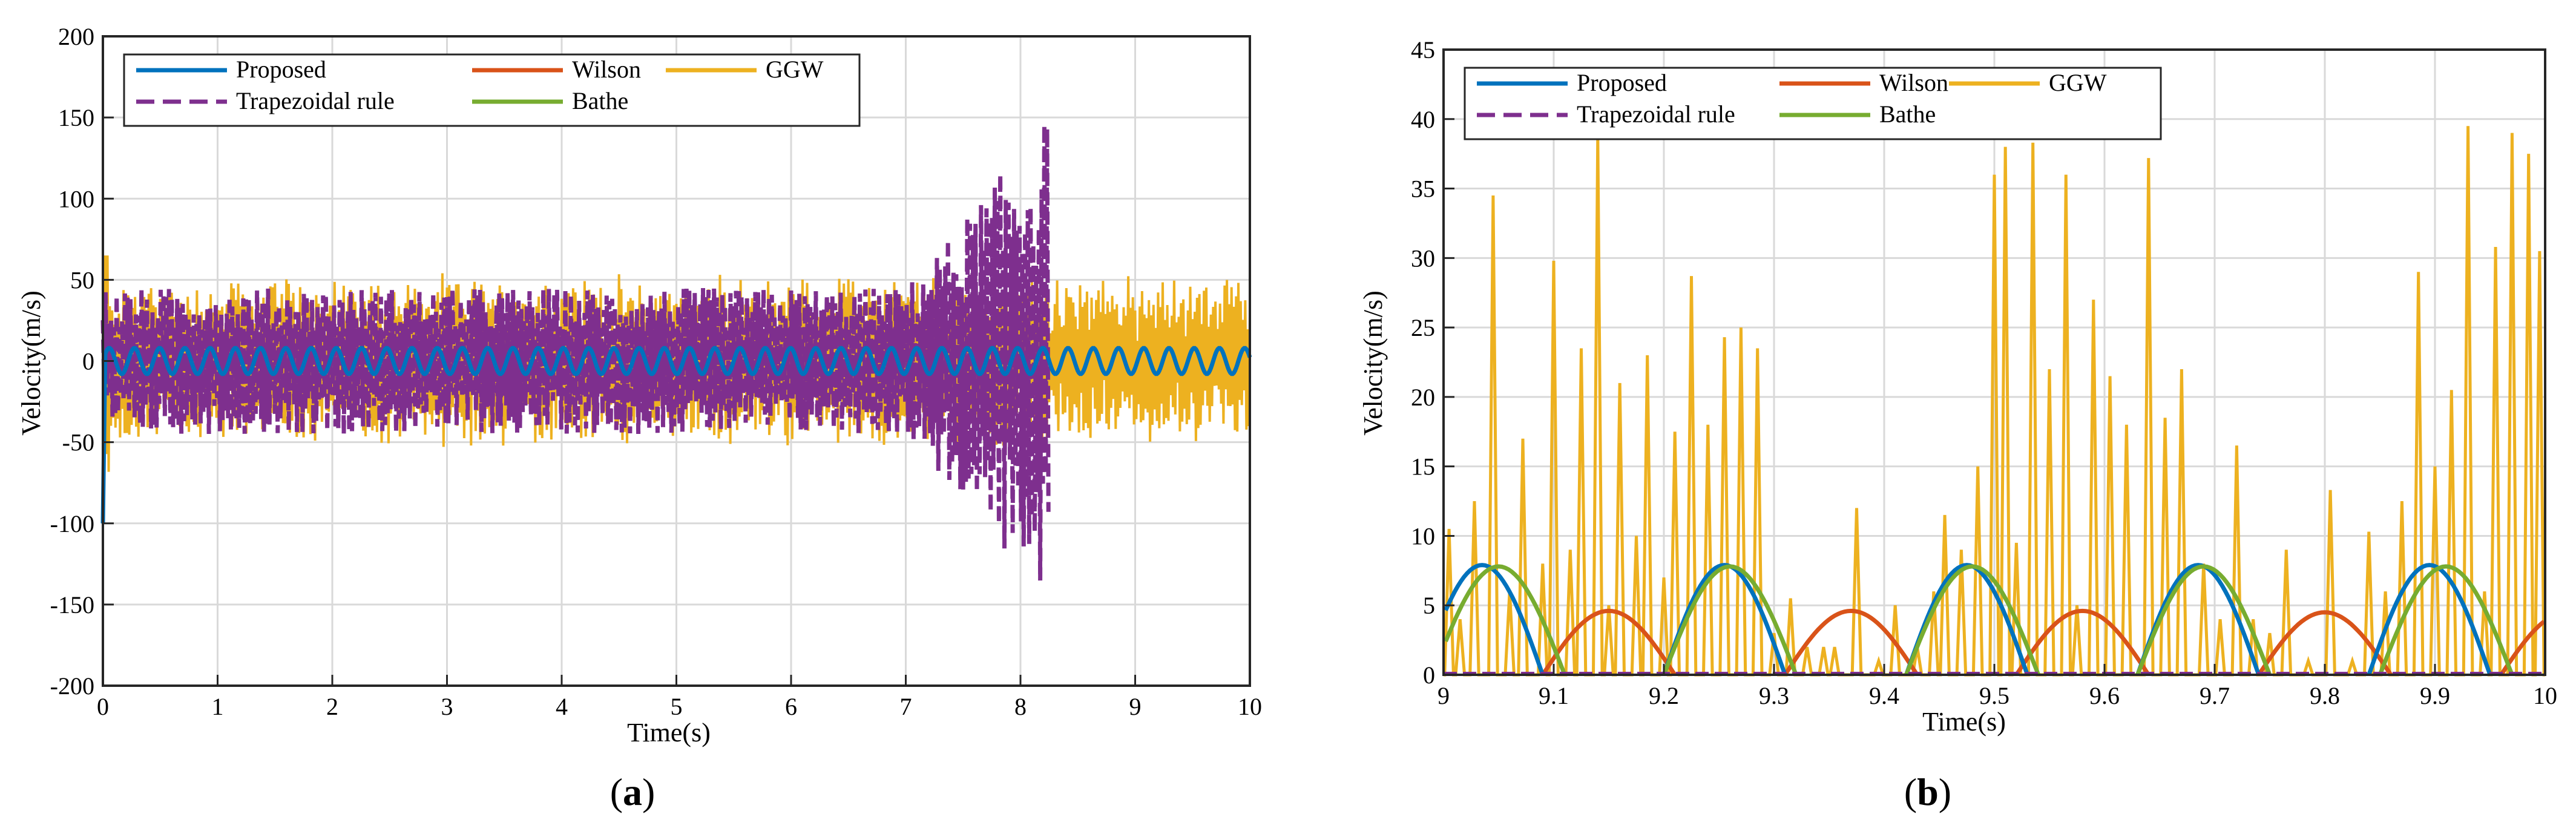 The width and height of the screenshot is (2576, 837). I want to click on x-tick-label: 9.2, so click(1664, 695).